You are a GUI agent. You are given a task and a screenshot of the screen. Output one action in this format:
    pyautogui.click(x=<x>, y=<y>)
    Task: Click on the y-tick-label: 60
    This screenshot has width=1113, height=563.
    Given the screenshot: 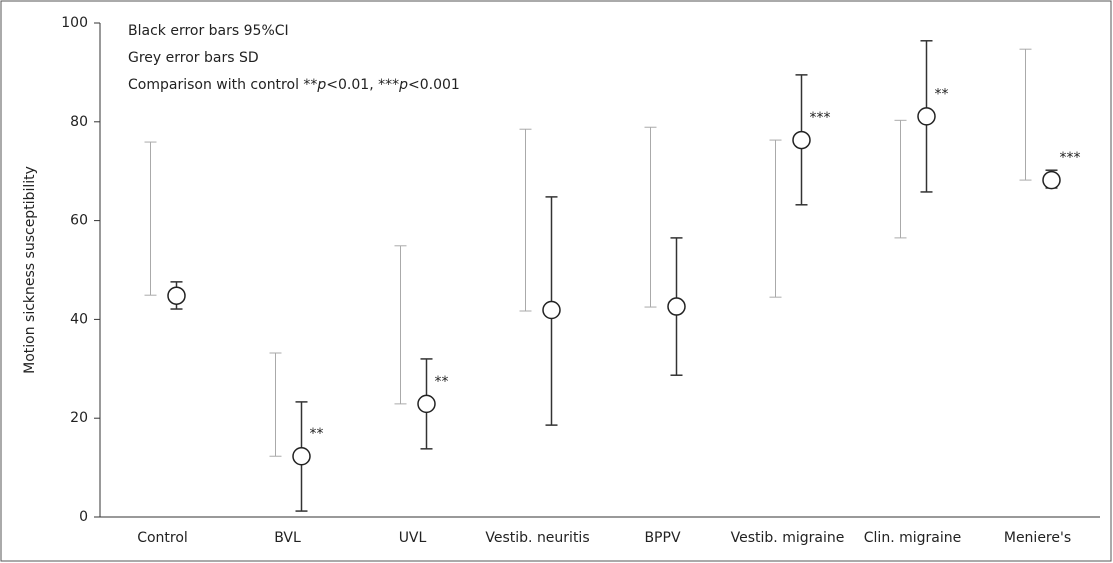 What is the action you would take?
    pyautogui.click(x=79, y=221)
    